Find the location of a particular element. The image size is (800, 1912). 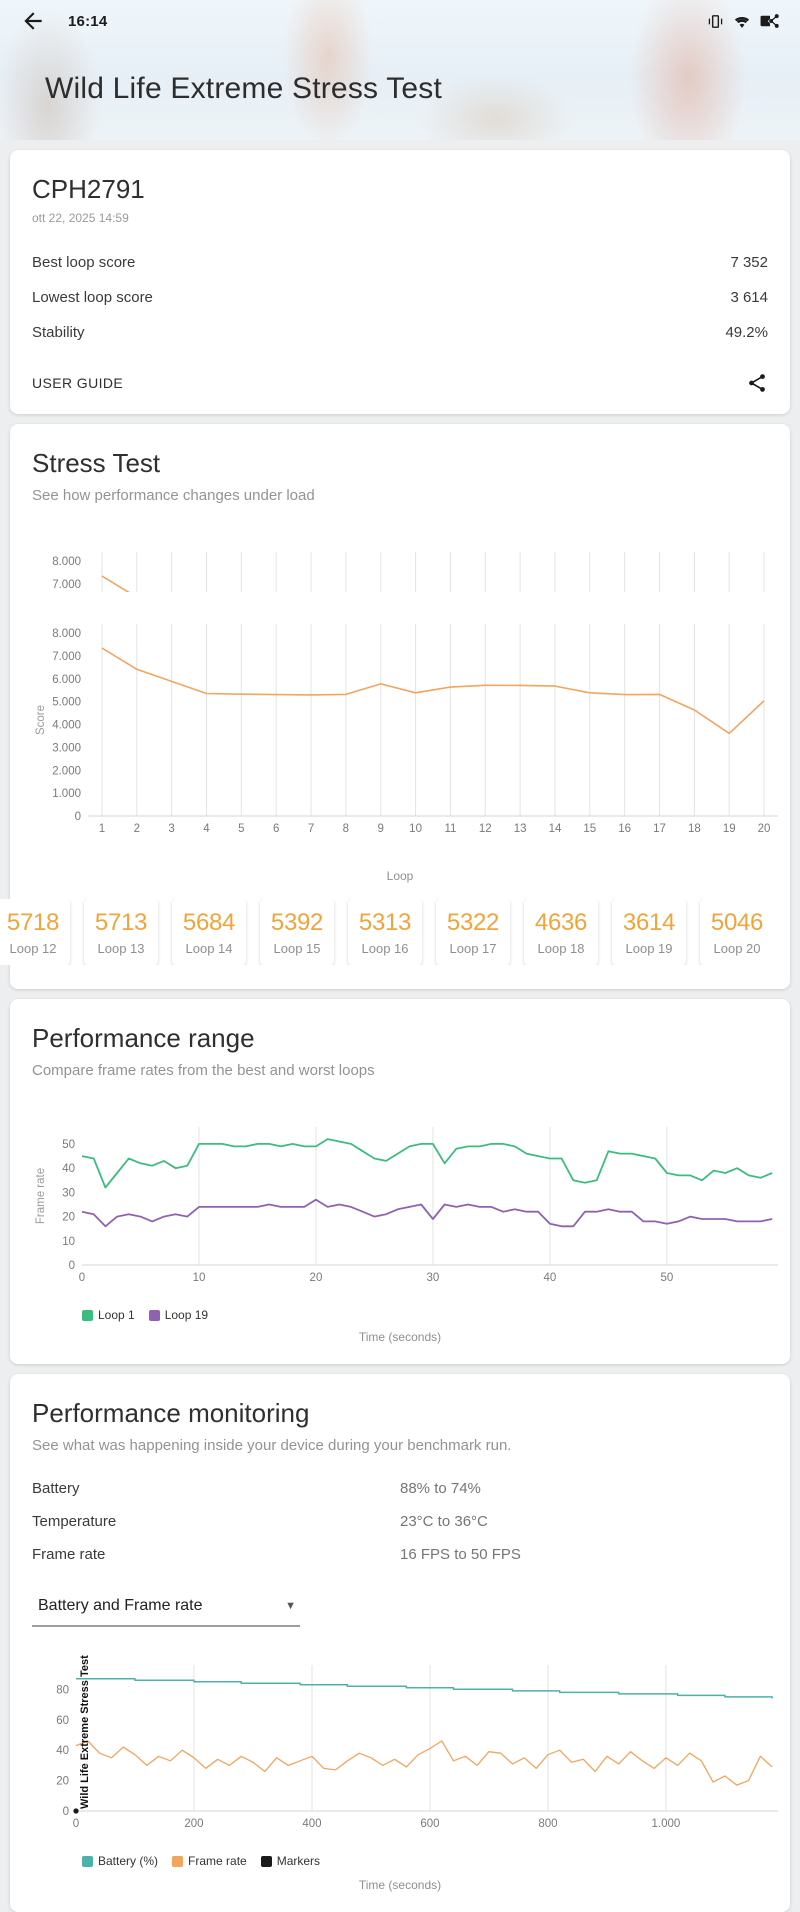

svg-text: 4 is located at coordinates (206, 829).